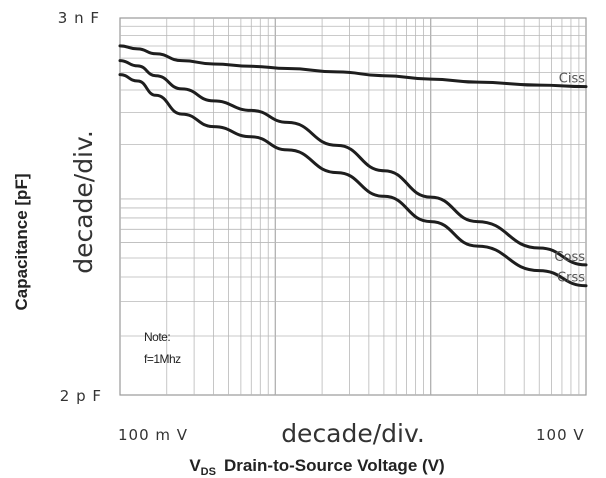 Image resolution: width=606 pixels, height=478 pixels. Describe the element at coordinates (83, 202) in the screenshot. I see `y-division-label: decade/div.` at that location.